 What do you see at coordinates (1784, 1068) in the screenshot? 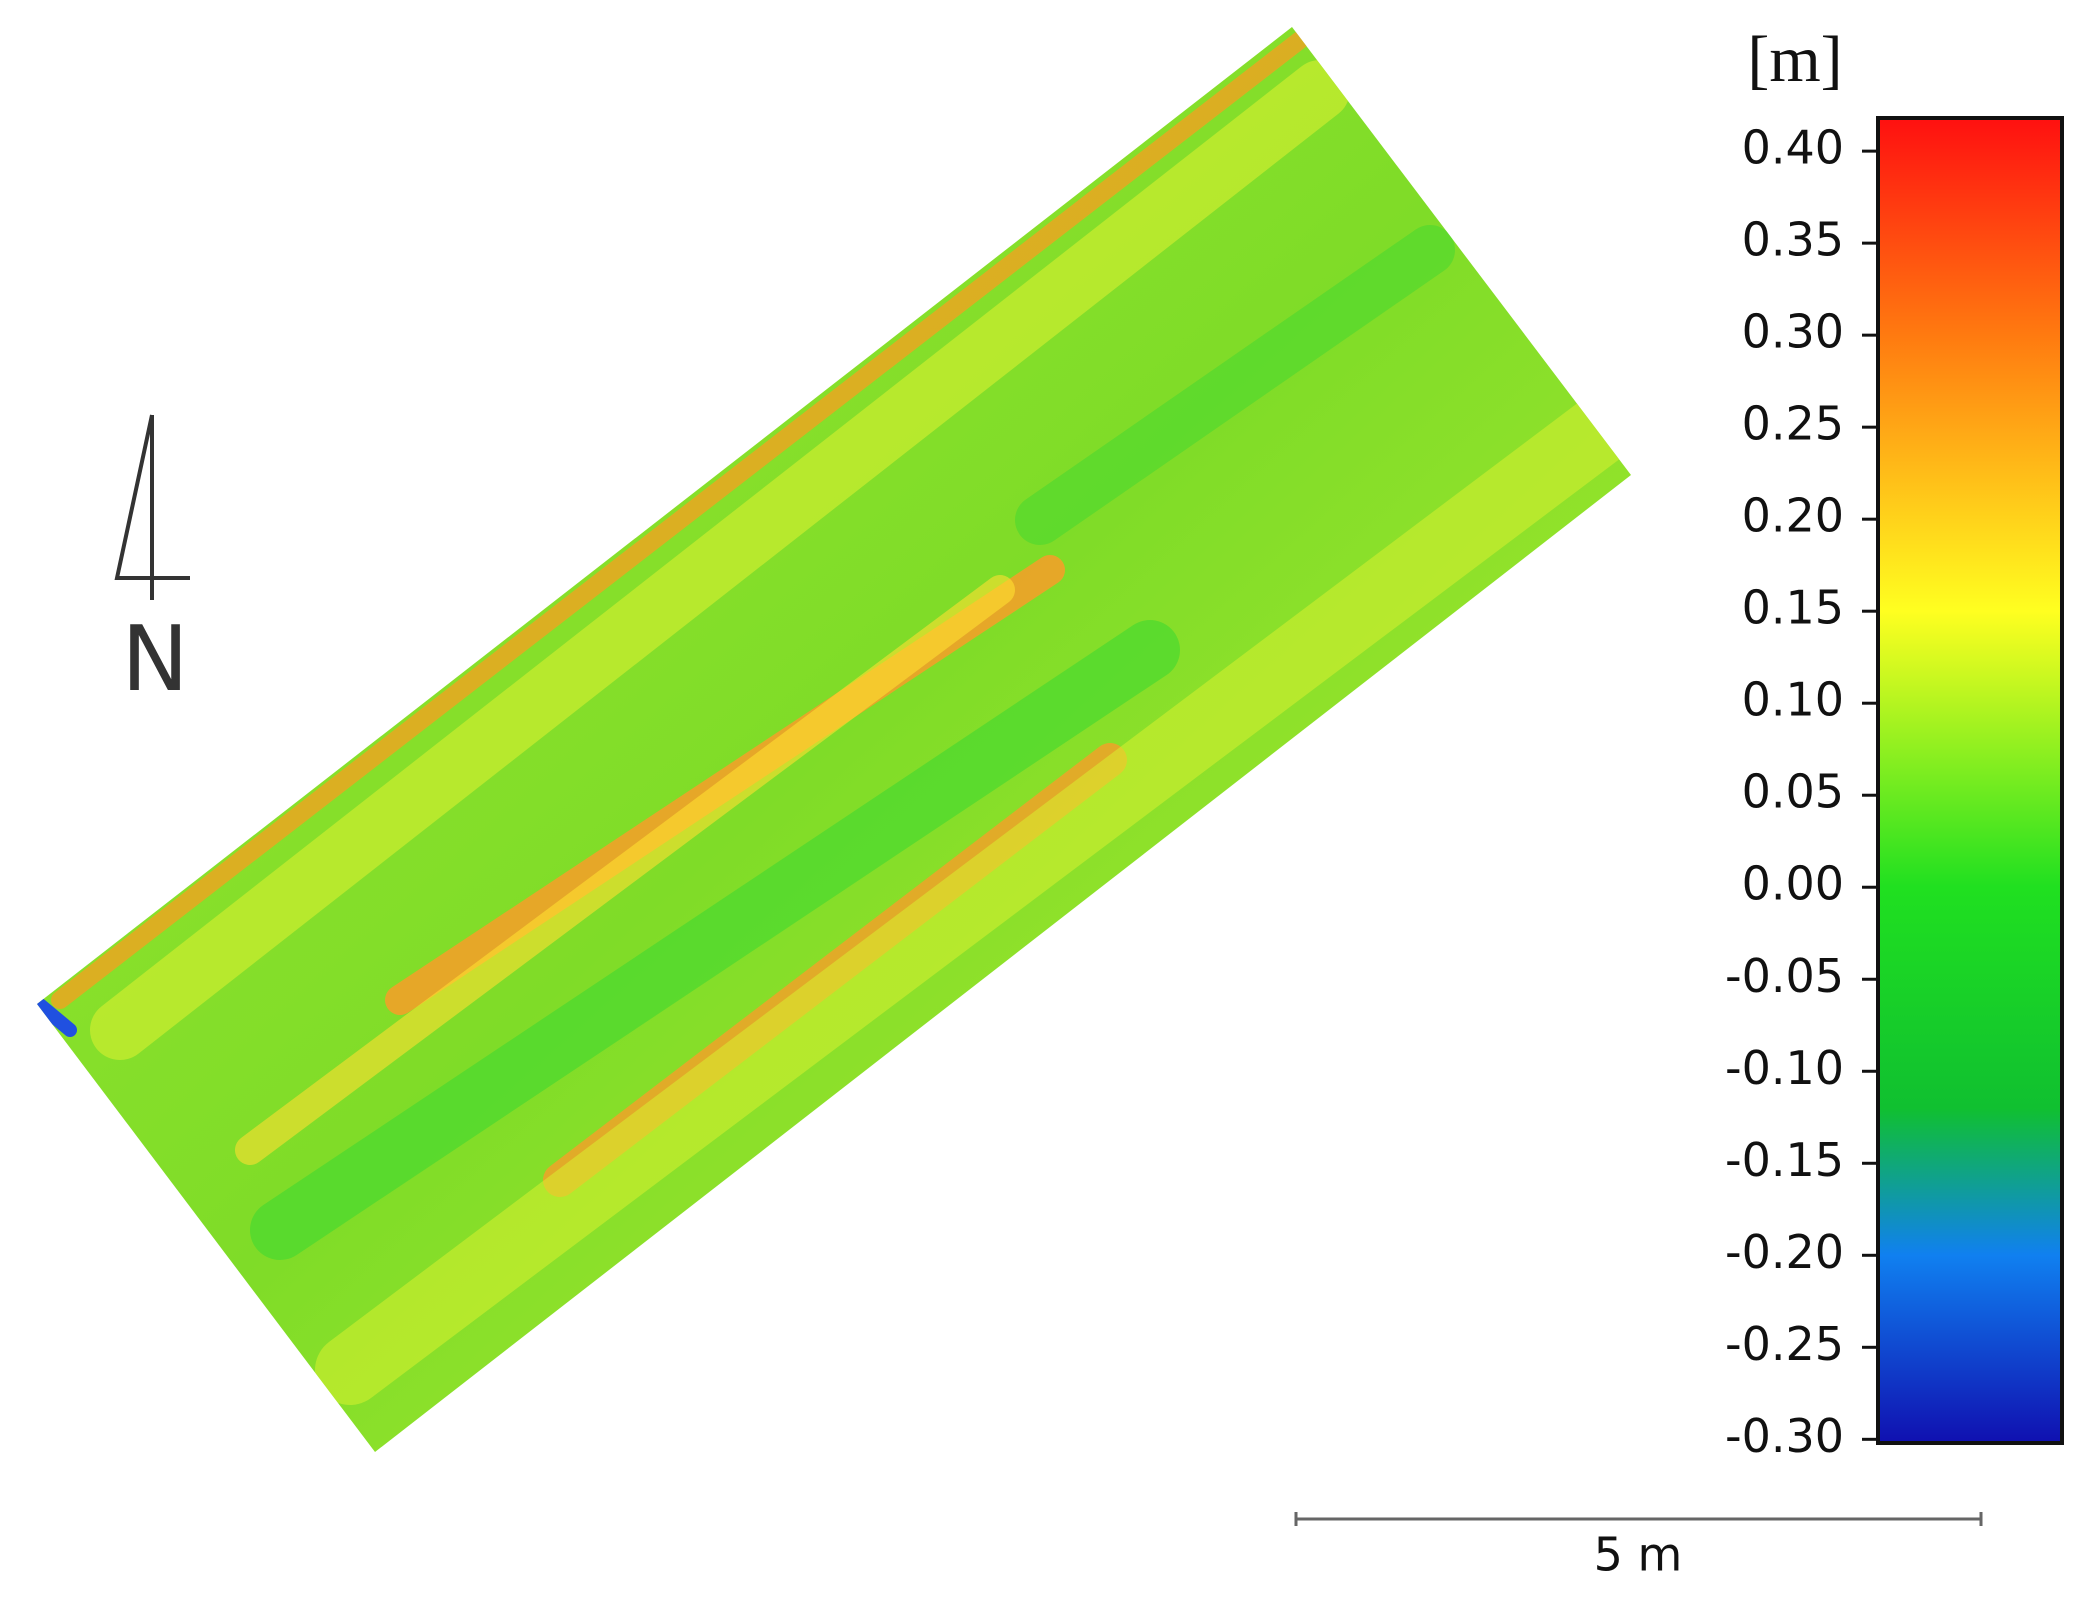
I see `tick-label: -0.10` at bounding box center [1784, 1068].